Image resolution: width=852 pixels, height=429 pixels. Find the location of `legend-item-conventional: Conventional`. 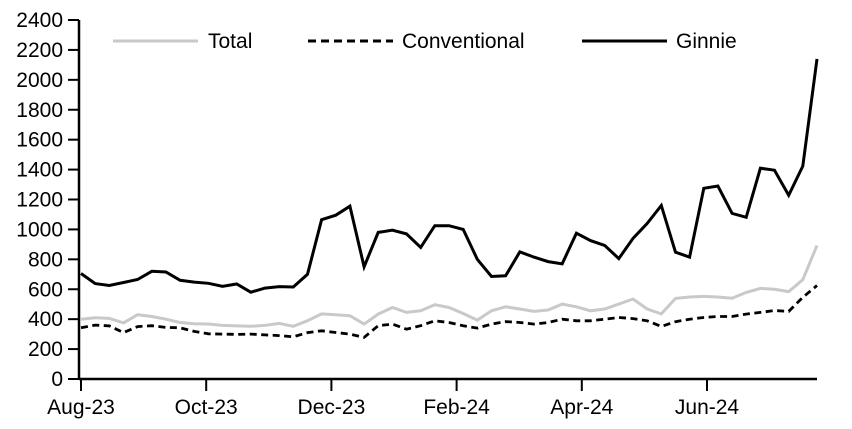

legend-item-conventional: Conventional is located at coordinates (416, 41).